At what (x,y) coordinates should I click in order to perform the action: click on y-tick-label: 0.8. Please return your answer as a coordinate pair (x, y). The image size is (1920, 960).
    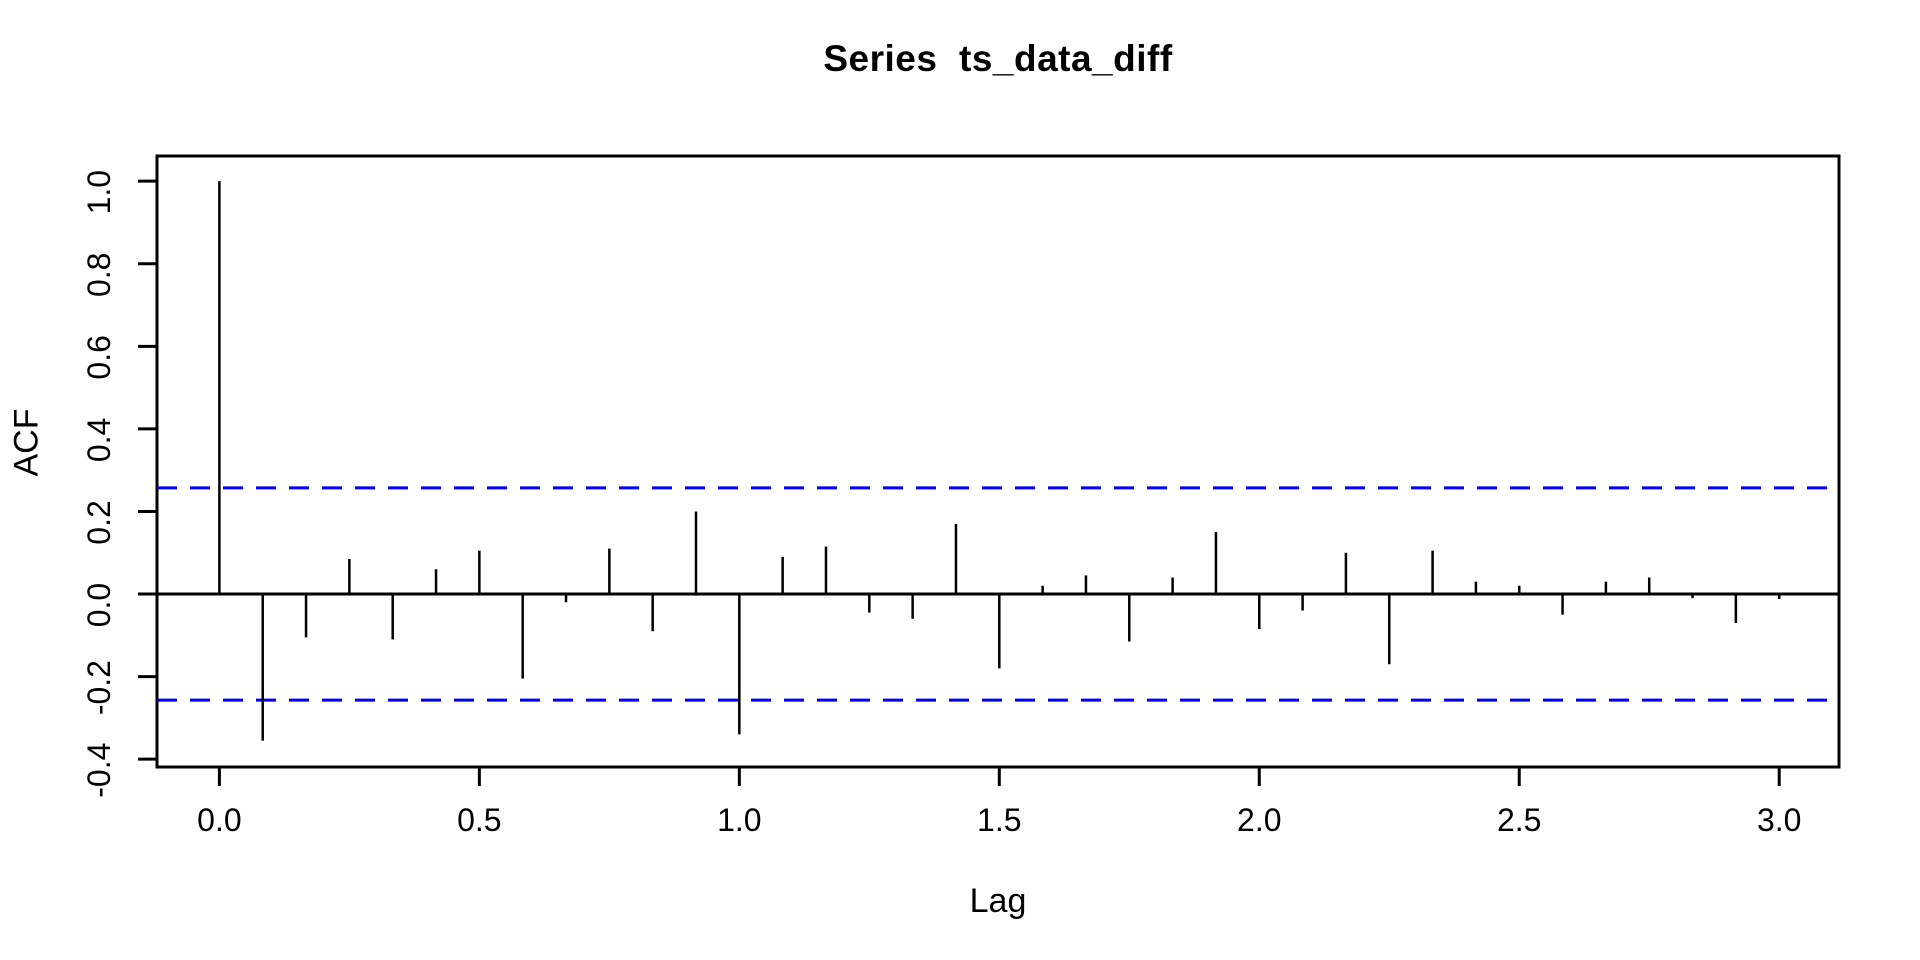
    Looking at the image, I should click on (99, 275).